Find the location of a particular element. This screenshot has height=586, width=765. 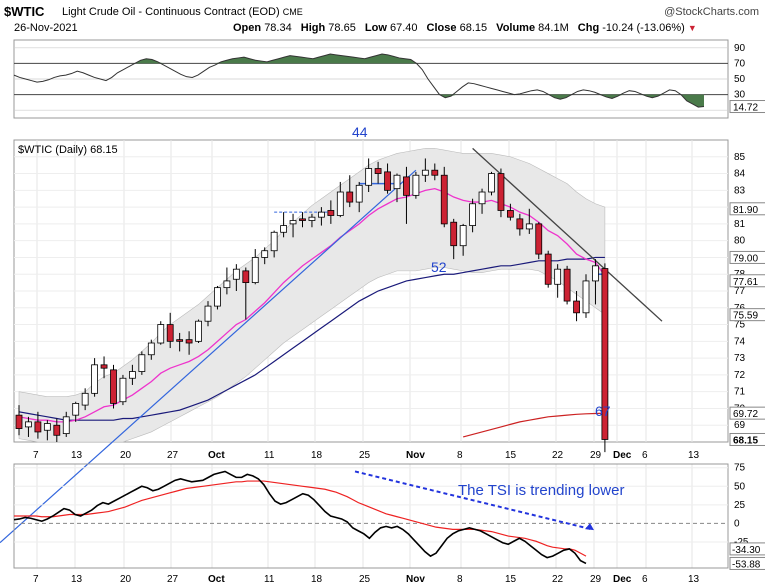

price-tick-label: 84 is located at coordinates (740, 174).